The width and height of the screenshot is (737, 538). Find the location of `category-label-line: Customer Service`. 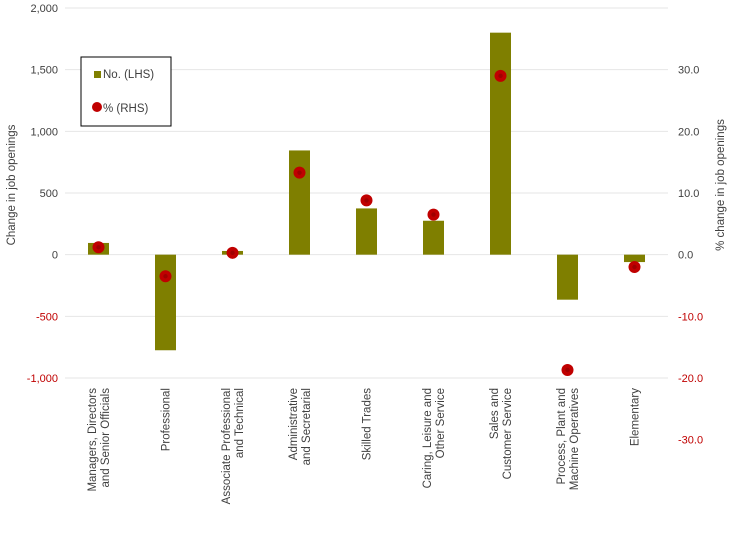

category-label-line: Customer Service is located at coordinates (508, 433).